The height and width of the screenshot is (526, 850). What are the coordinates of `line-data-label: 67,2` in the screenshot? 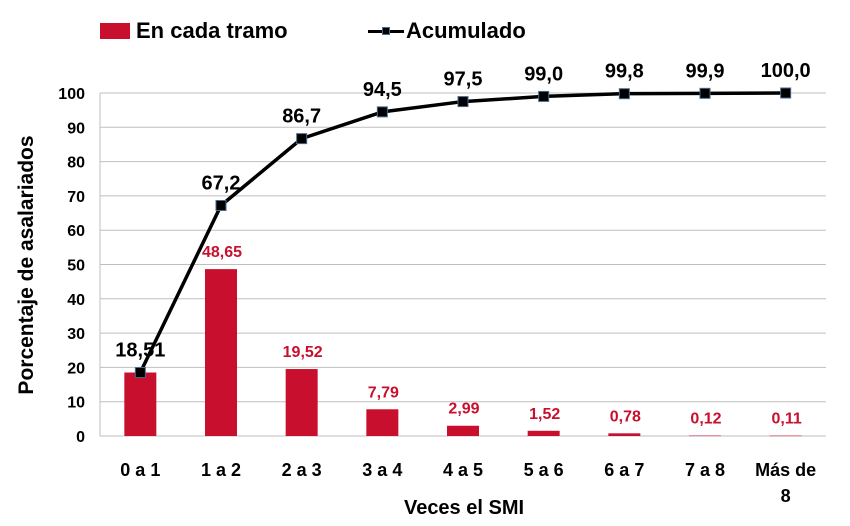 It's located at (221, 184).